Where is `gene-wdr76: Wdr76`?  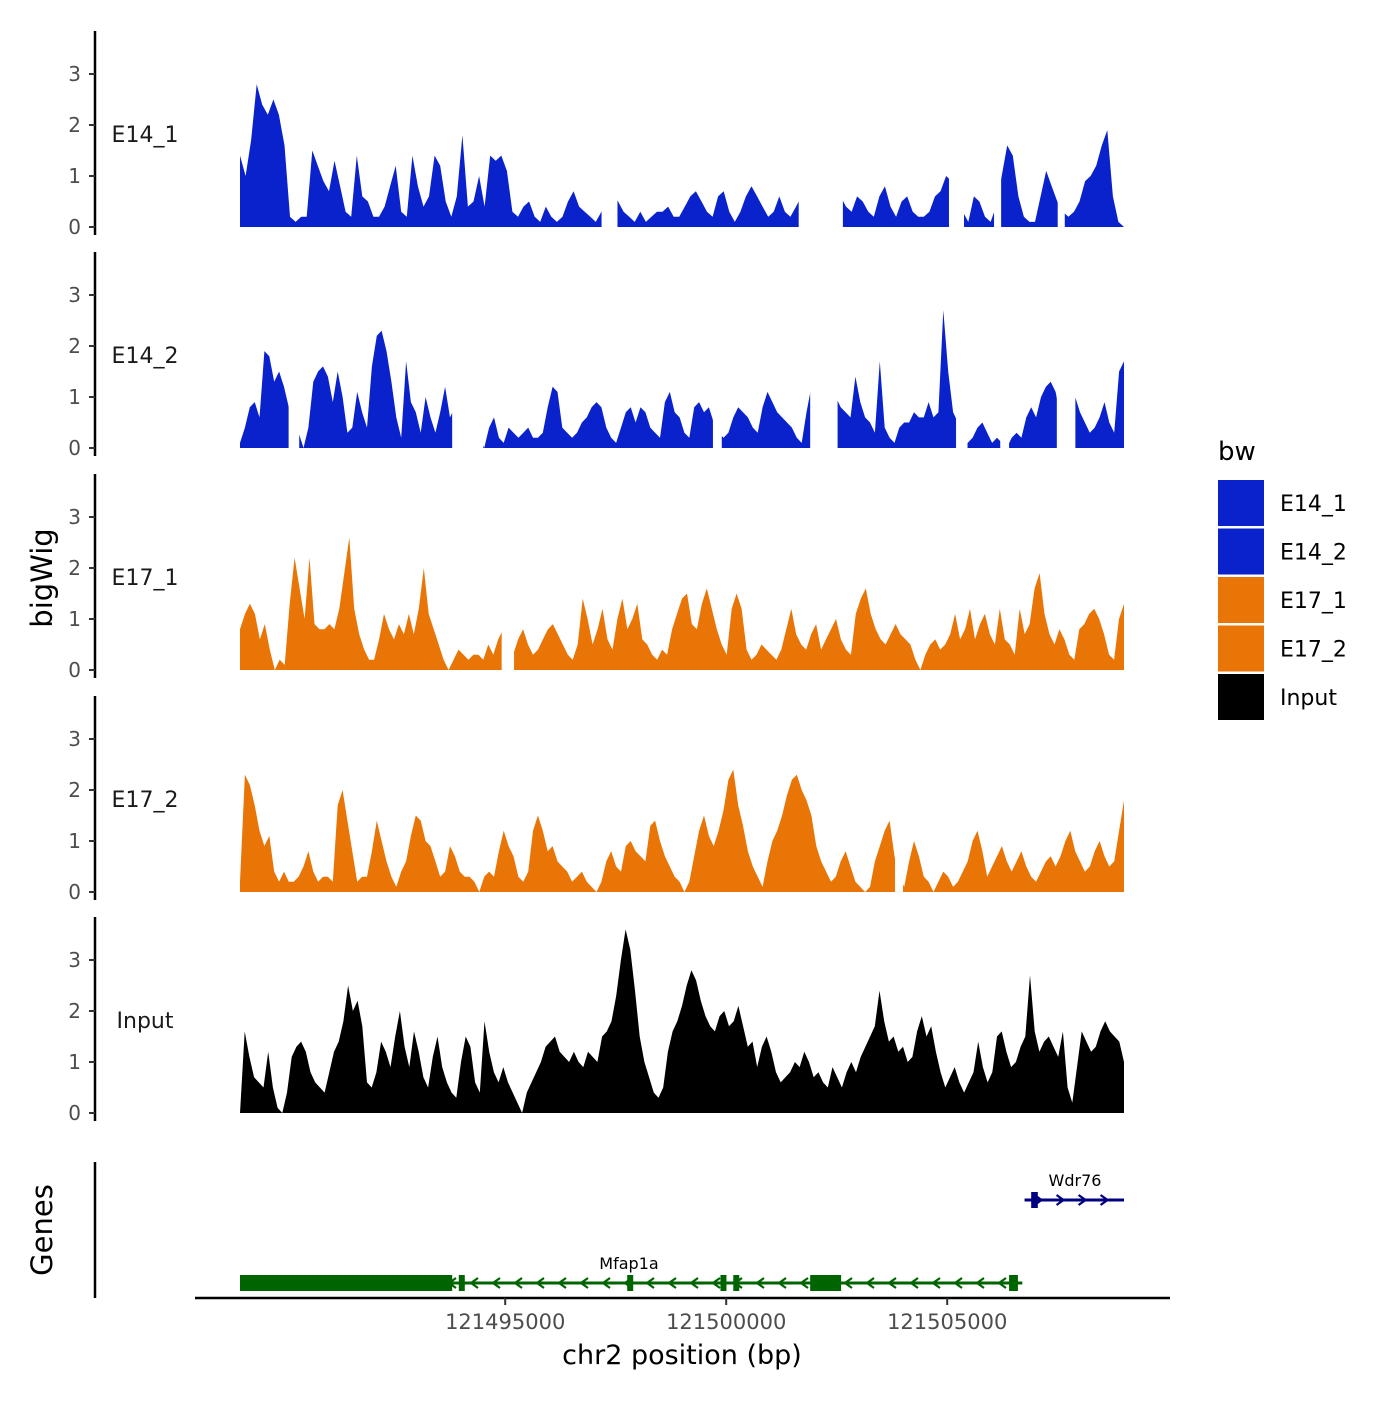
gene-wdr76: Wdr76 is located at coordinates (1074, 1189).